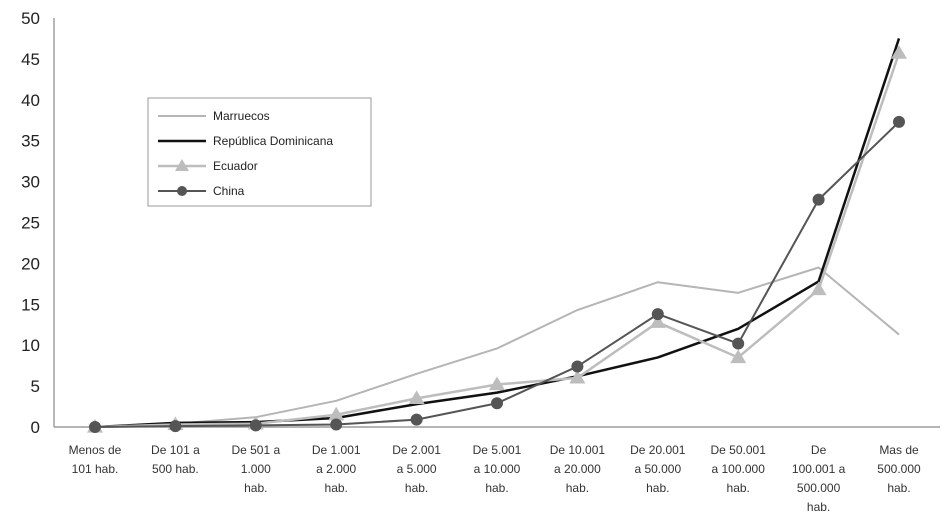 This screenshot has width=949, height=532. I want to click on y-tick-labels: 0 5 10 15 20 25 30 35 40 45 50, so click(30, 223).